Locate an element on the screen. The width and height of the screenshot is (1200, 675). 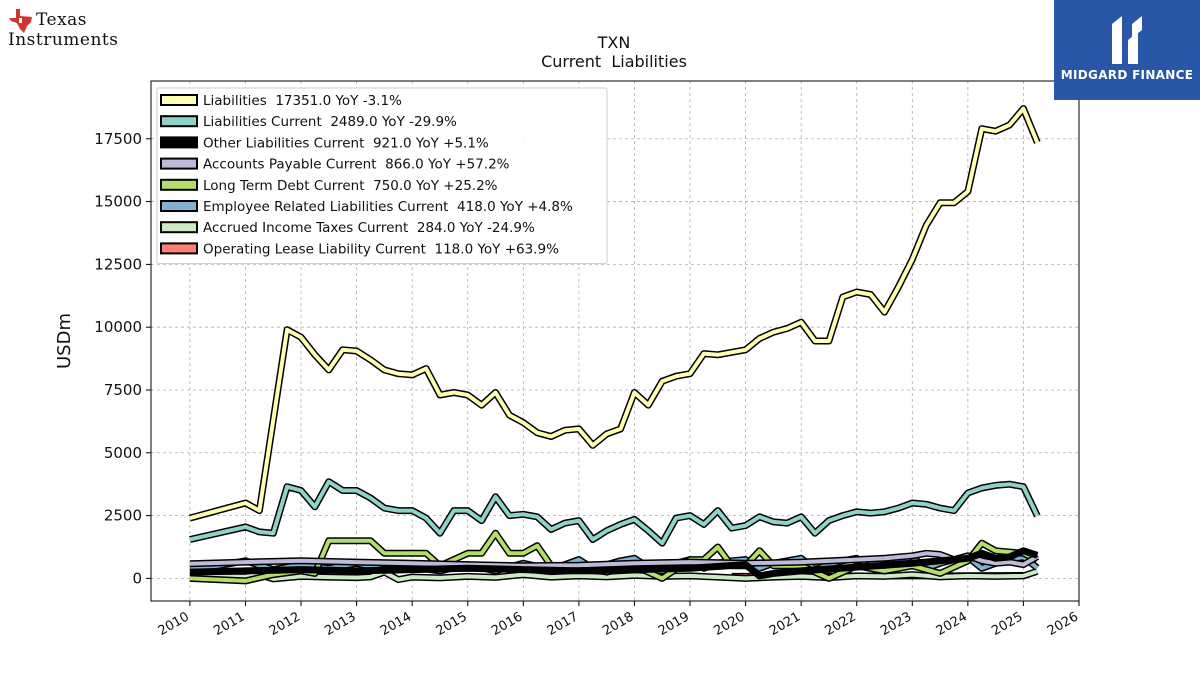
midgard-finance-badge: MIDGARD FINANCE is located at coordinates (1127, 50).